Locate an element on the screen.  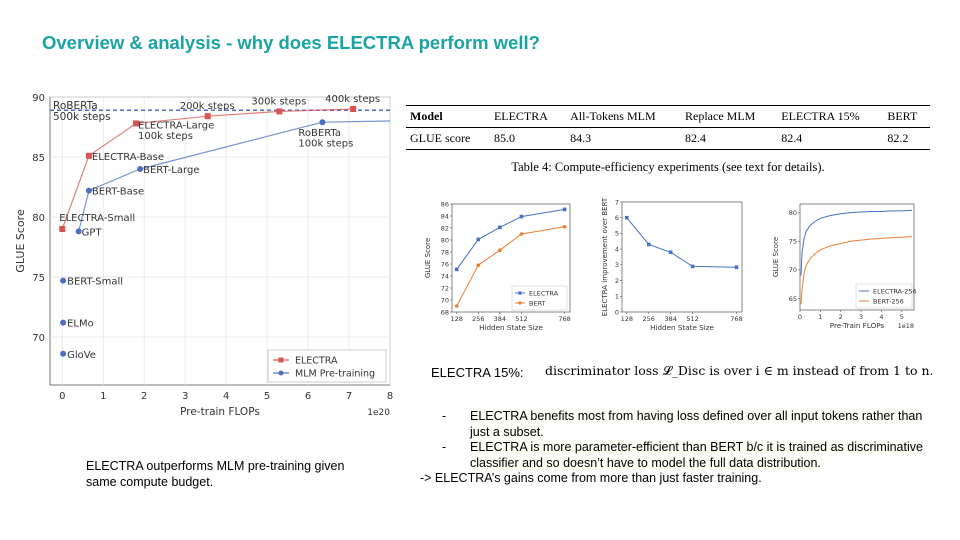
annotation: 400k steps is located at coordinates (352, 99).